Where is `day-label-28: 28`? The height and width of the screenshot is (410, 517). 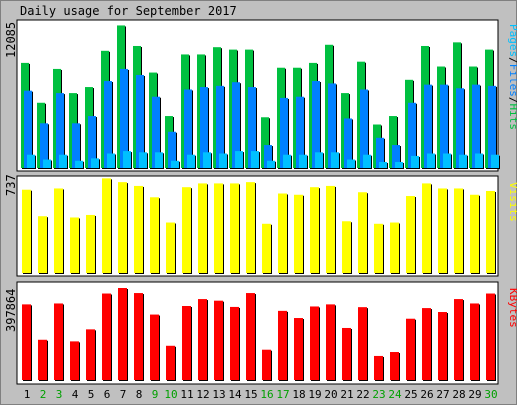
day-label-28: 28 is located at coordinates (458, 394).